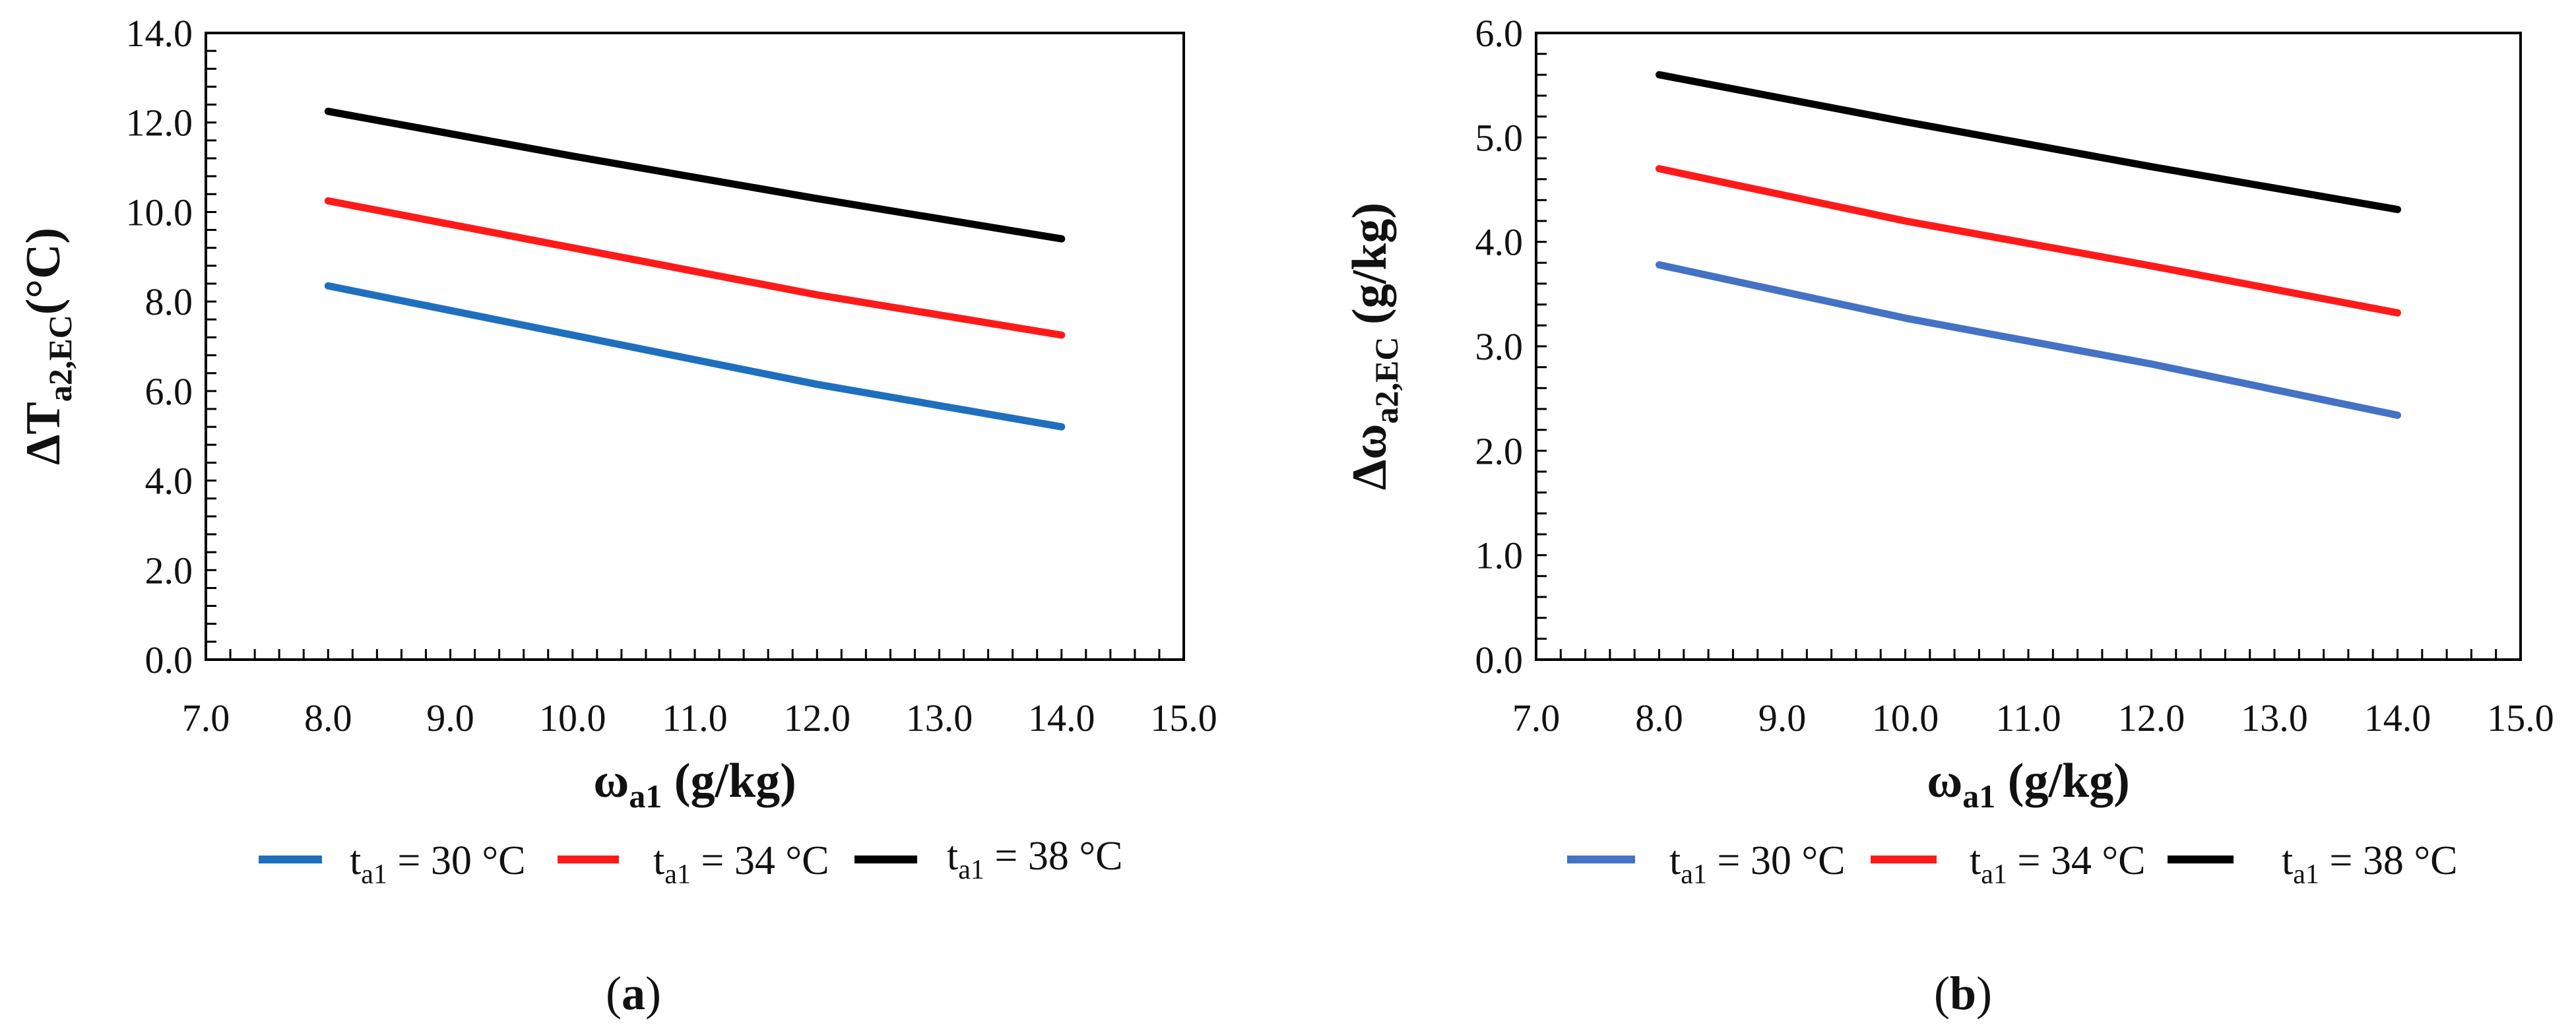 The image size is (2576, 1029). What do you see at coordinates (2028, 784) in the screenshot?
I see `x-axis-title-b: ωa1 (g/kg)` at bounding box center [2028, 784].